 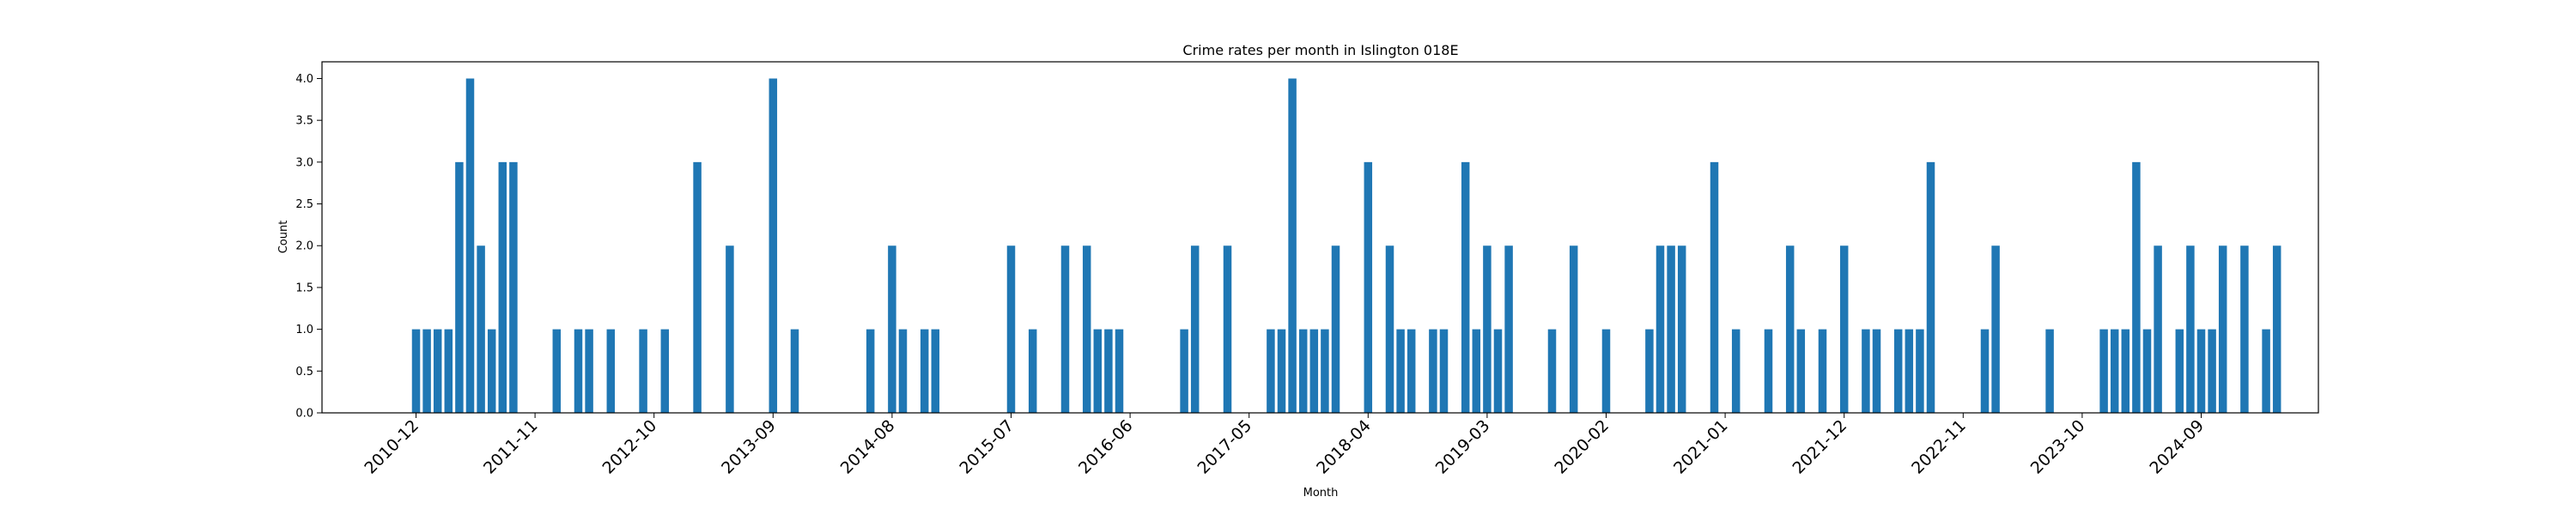 I want to click on x-axis-label: Month, so click(x=1321, y=493).